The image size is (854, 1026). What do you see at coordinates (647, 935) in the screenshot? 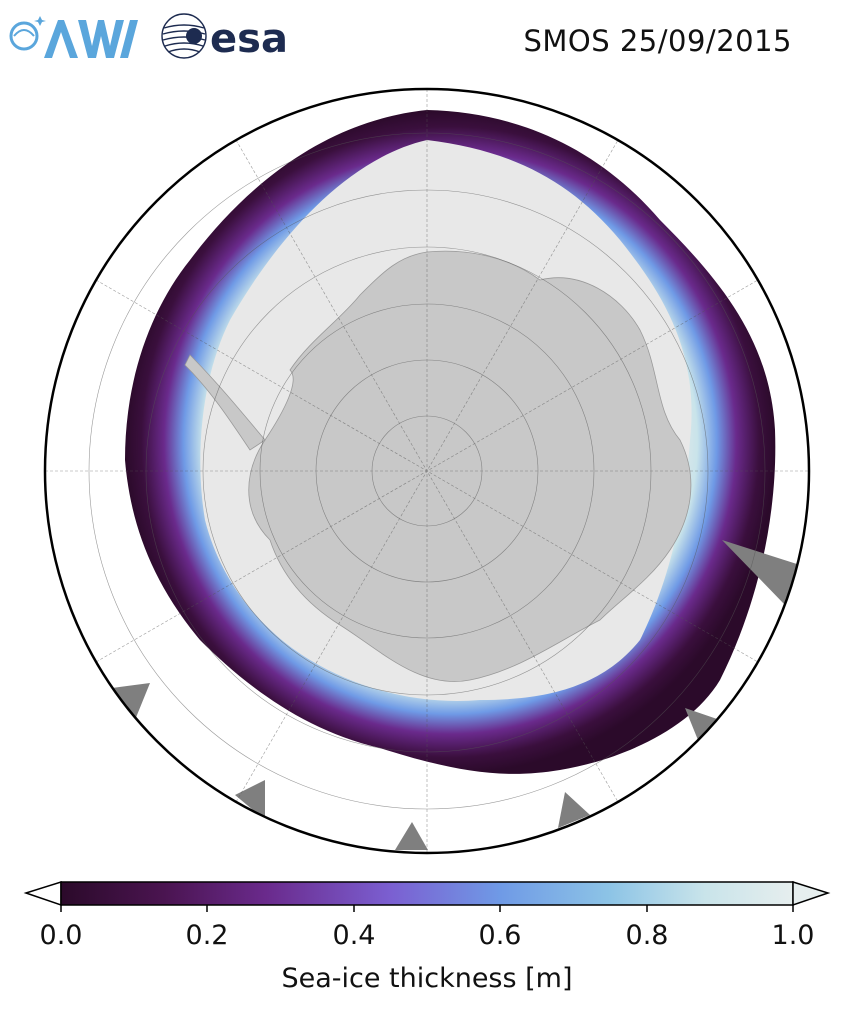
I see `colorbar-tick-label: 0.8` at bounding box center [647, 935].